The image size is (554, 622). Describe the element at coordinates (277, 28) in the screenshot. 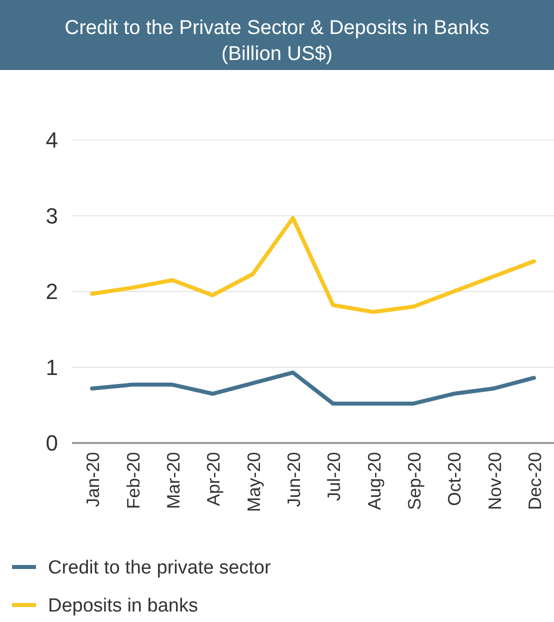

I see `chart-title: Credit to the Private Sector & Deposits in Banks` at that location.